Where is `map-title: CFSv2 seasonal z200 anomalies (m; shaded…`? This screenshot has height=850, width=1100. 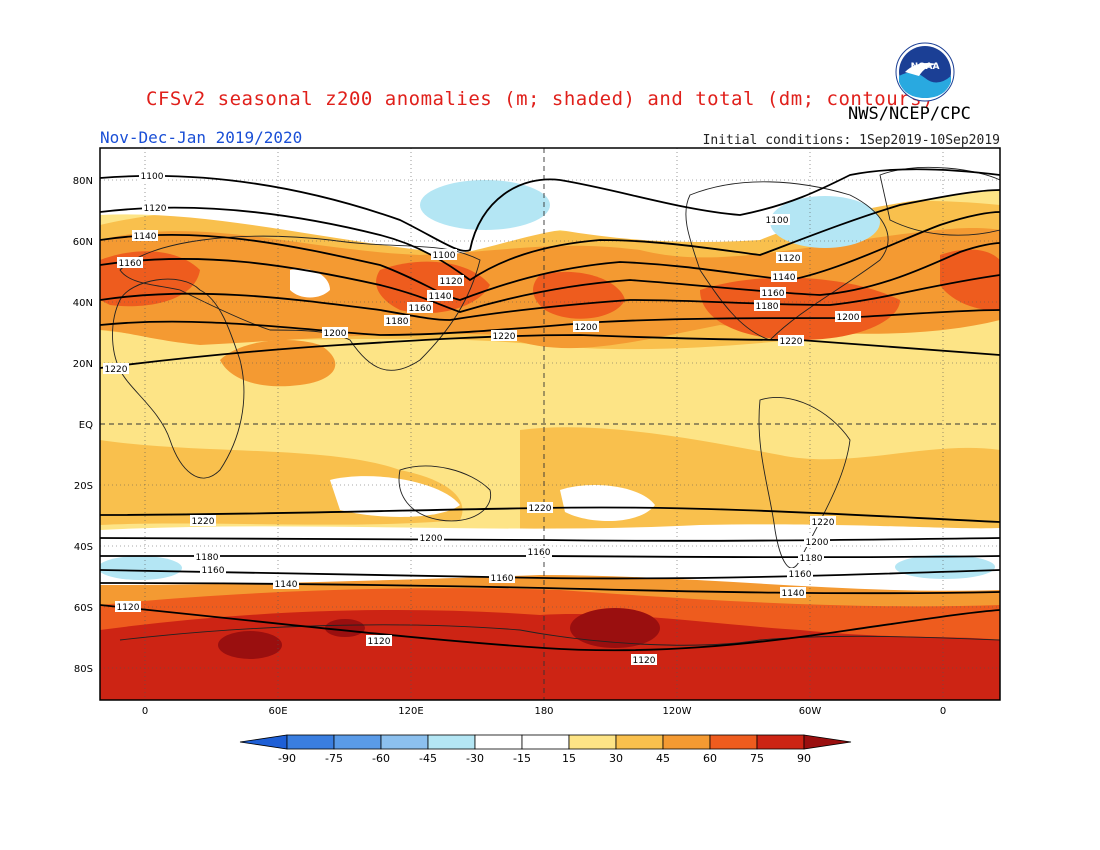
map-title: CFSv2 seasonal z200 anomalies (m; shaded… is located at coordinates (540, 99).